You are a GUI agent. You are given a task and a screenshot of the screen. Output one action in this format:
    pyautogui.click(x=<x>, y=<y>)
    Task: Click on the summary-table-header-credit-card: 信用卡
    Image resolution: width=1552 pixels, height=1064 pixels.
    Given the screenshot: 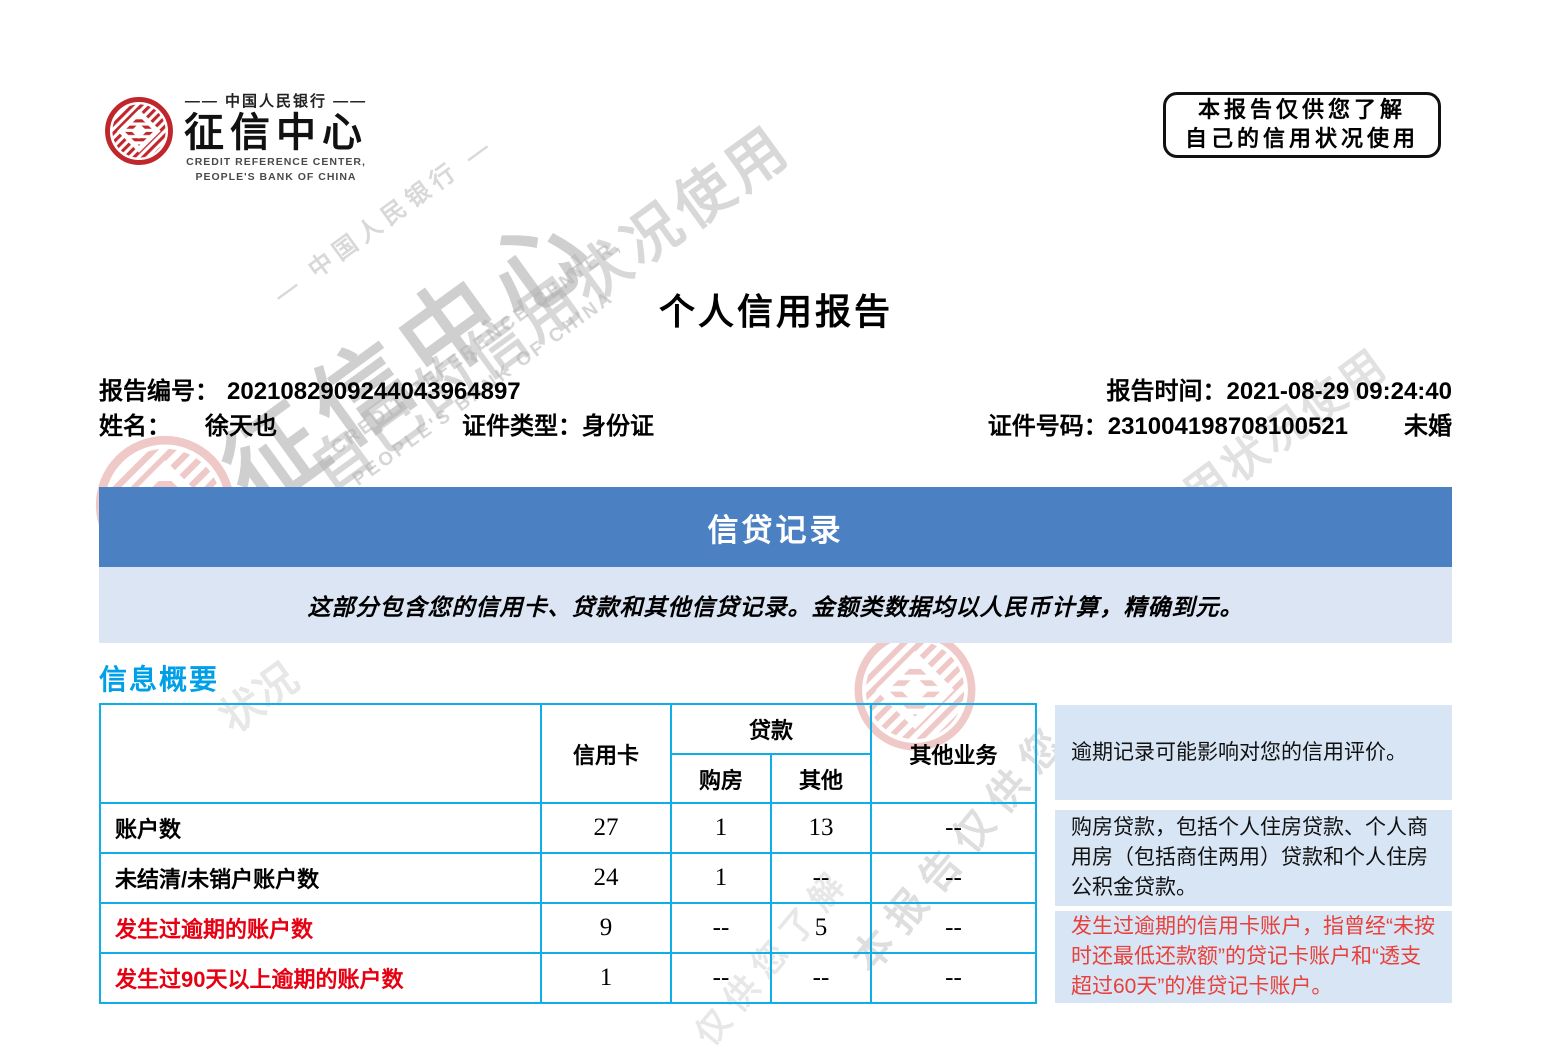 What is the action you would take?
    pyautogui.click(x=606, y=753)
    